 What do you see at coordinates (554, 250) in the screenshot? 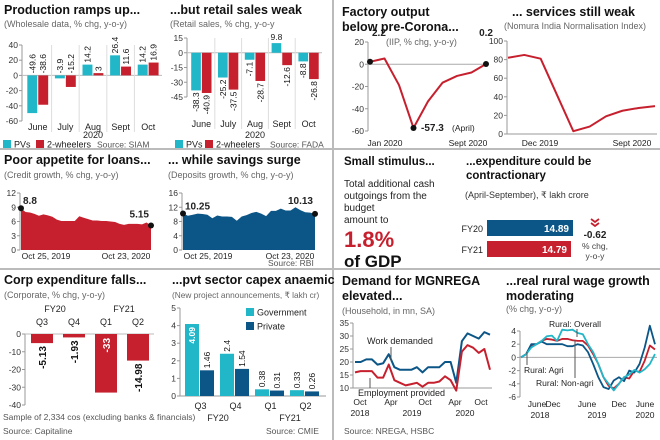
I see `bar-value-label: 14.79` at bounding box center [554, 250].